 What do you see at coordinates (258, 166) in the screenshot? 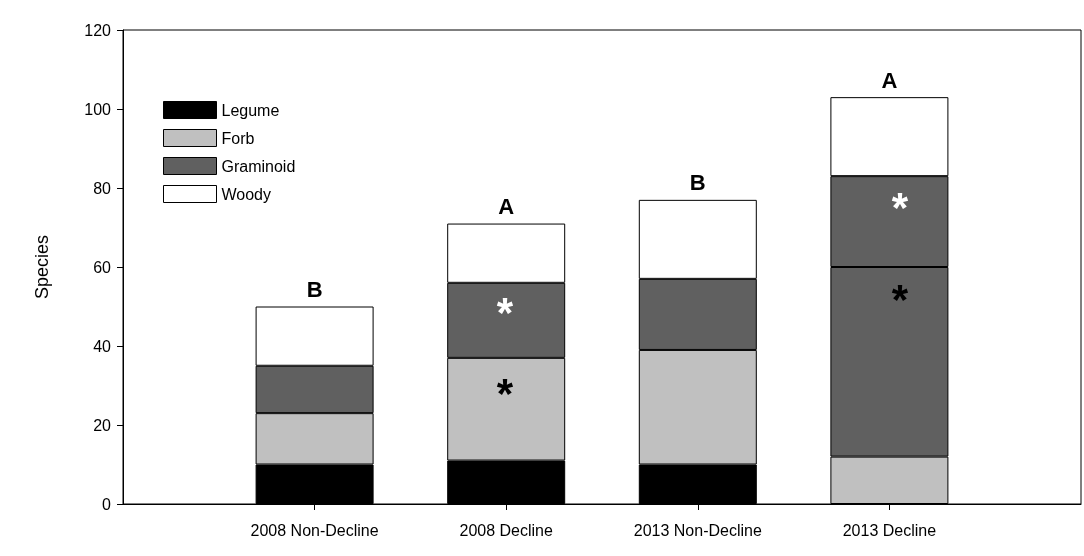
I see `legend-label: Graminoid` at bounding box center [258, 166].